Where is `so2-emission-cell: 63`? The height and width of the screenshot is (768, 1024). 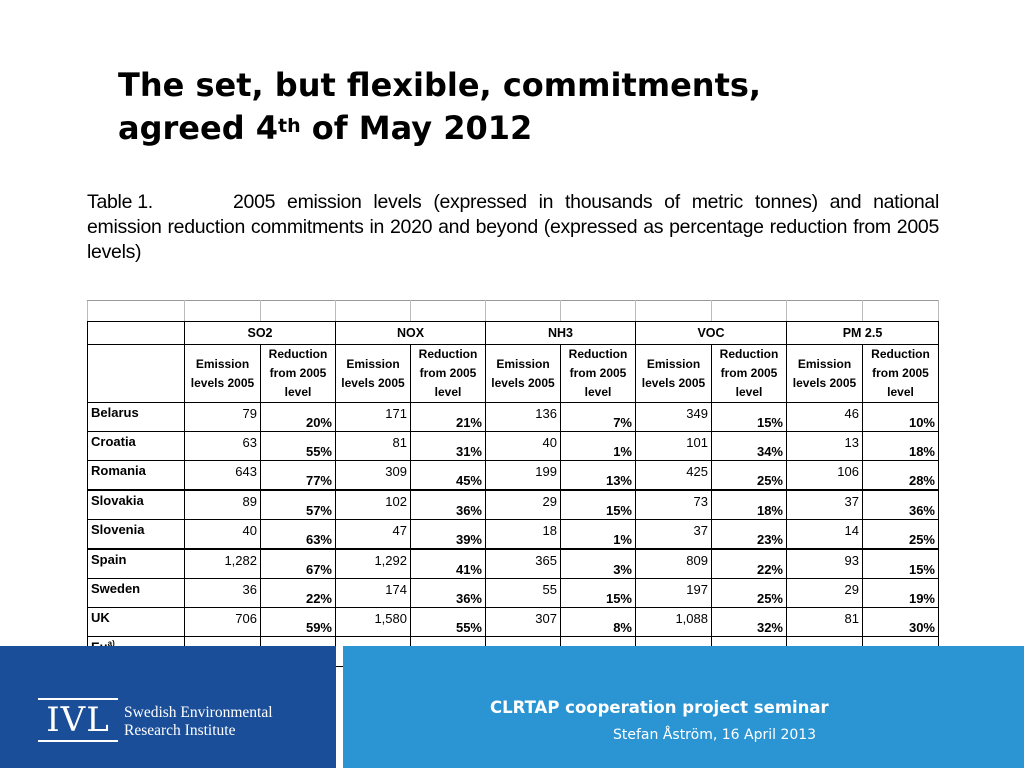
so2-emission-cell: 63 is located at coordinates (222, 446).